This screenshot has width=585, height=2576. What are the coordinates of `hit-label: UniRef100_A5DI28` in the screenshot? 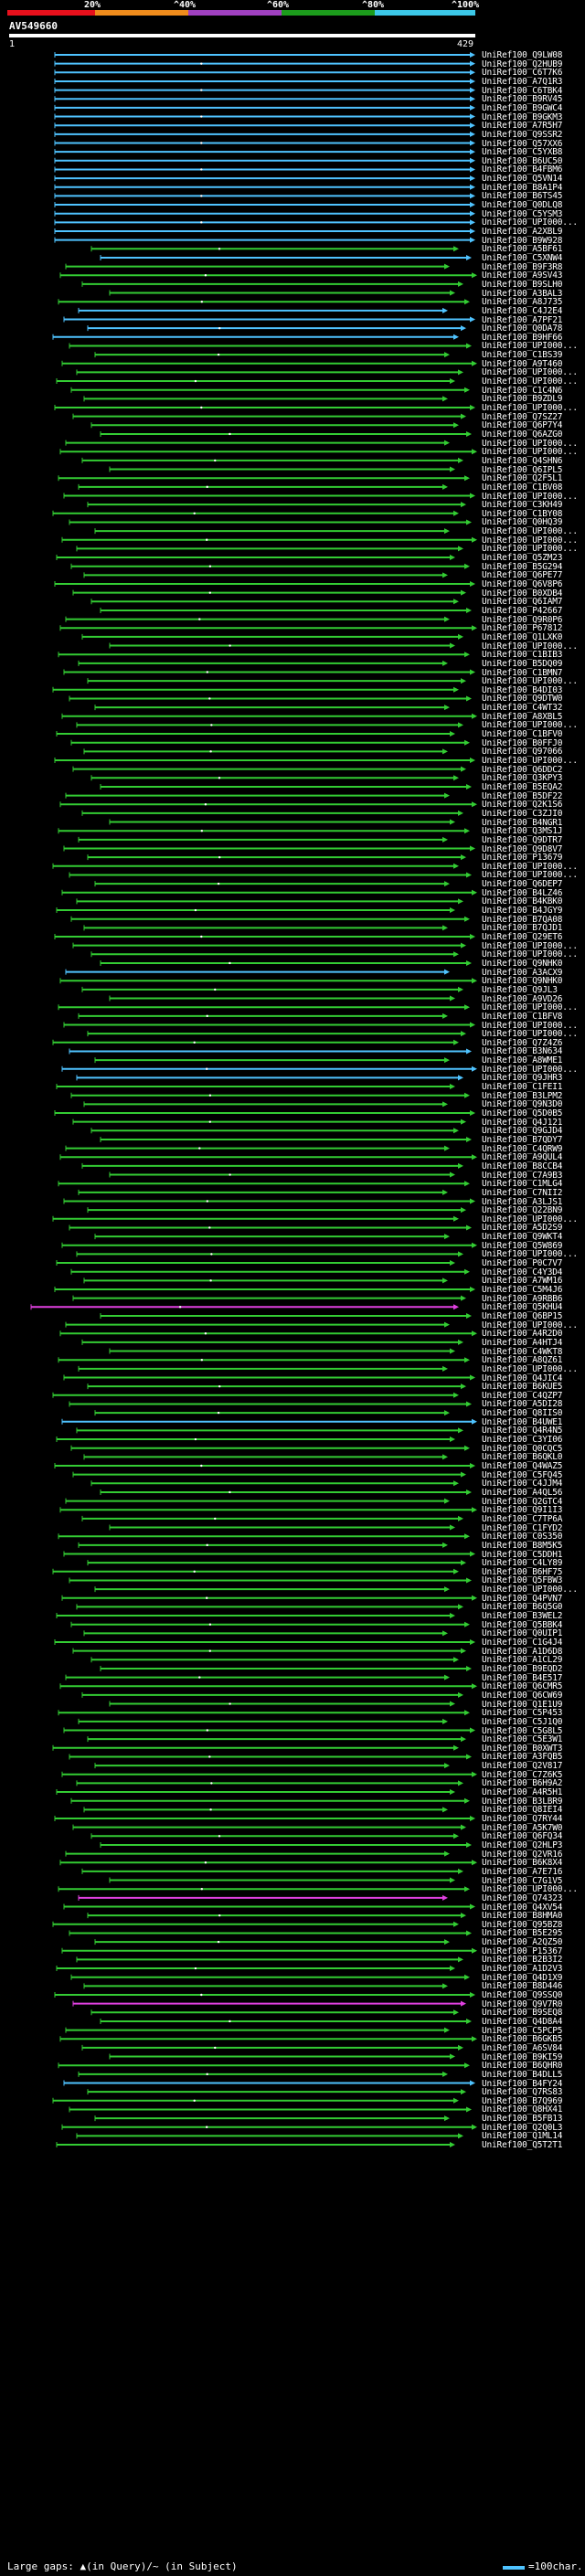 It's located at (522, 1404).